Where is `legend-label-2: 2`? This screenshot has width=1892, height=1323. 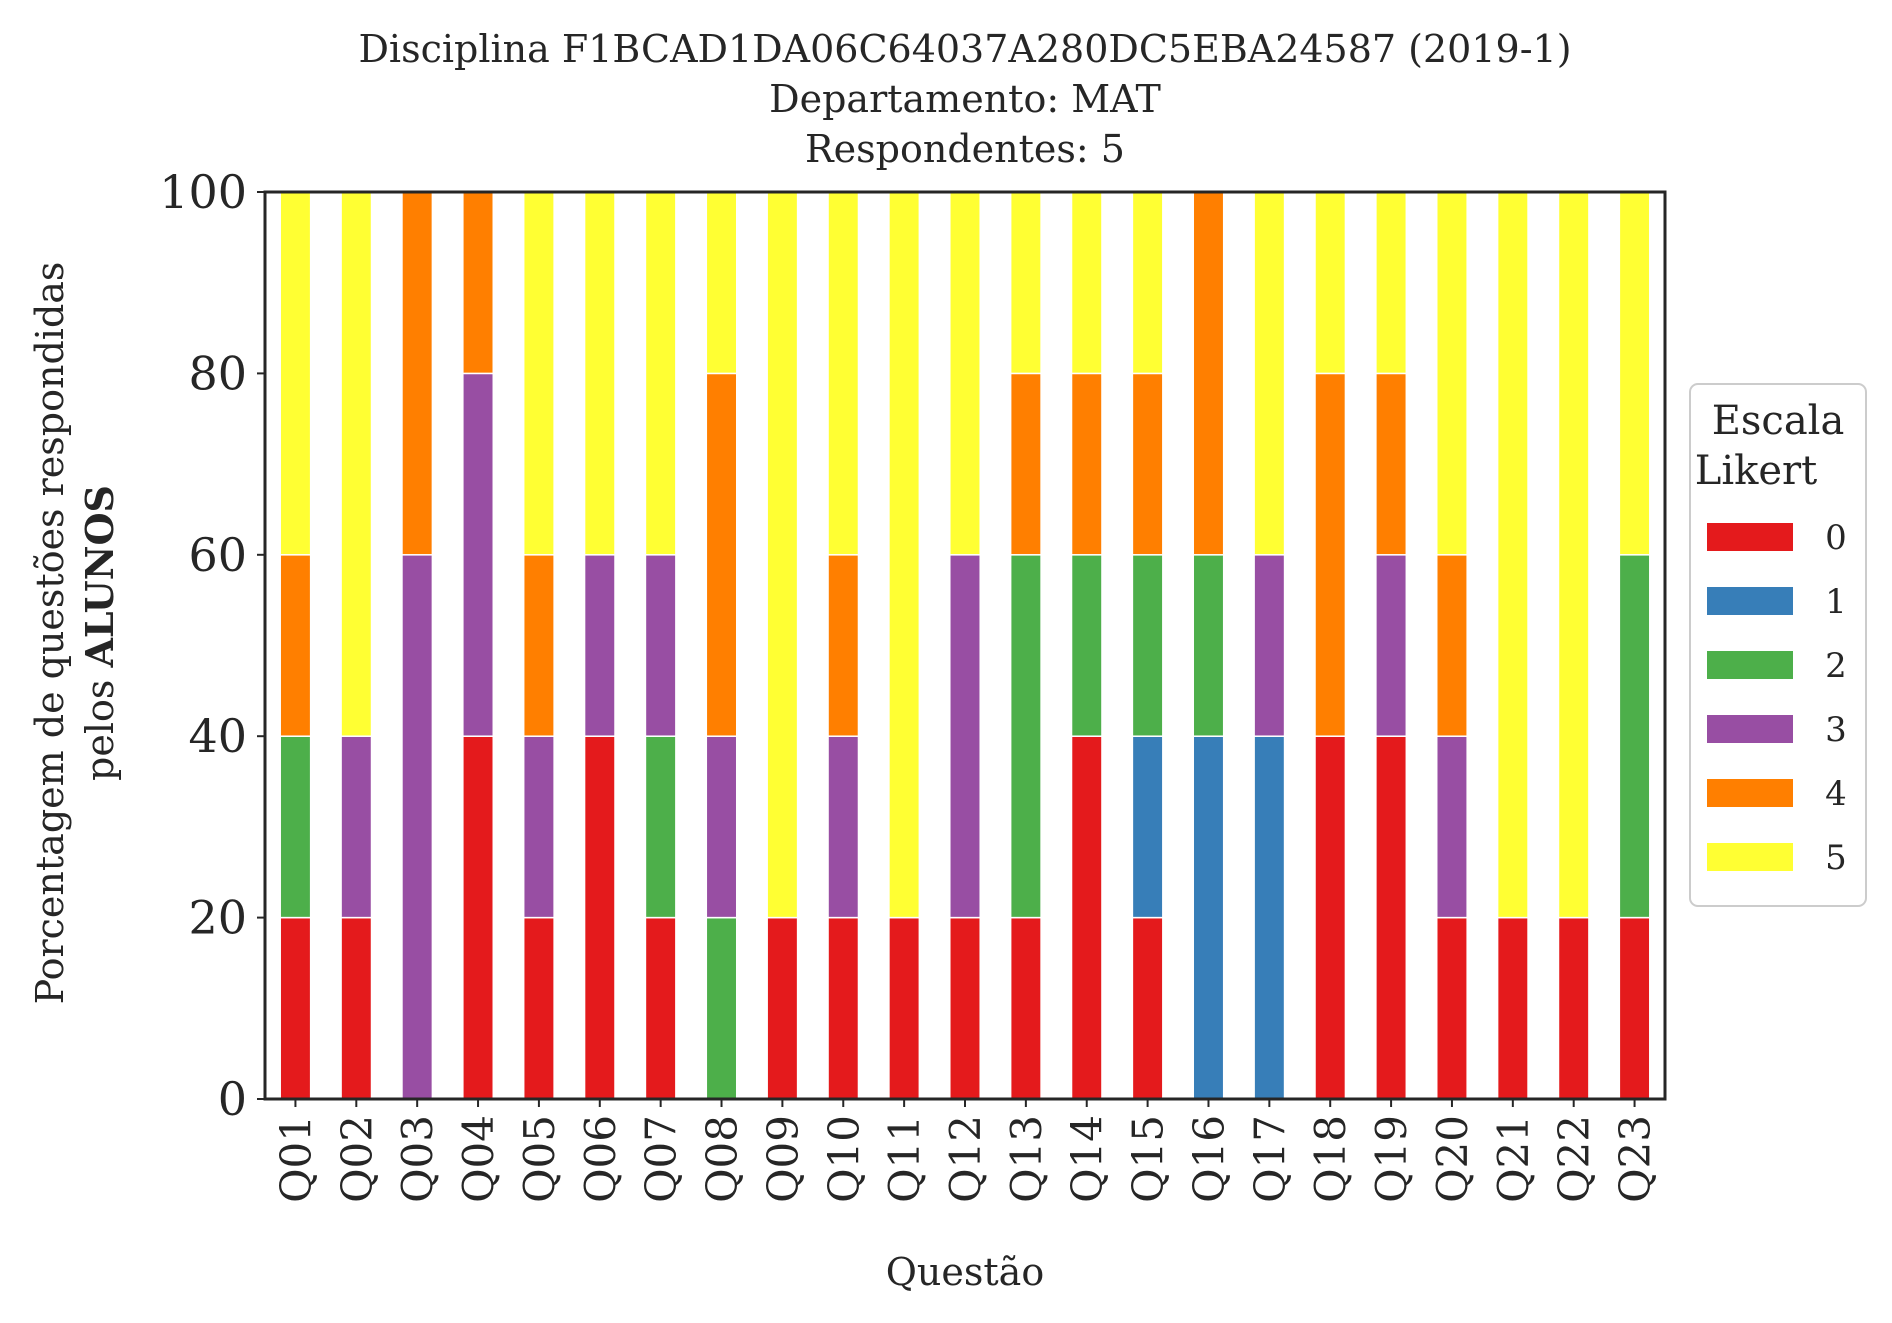
legend-label-2: 2 is located at coordinates (1836, 666).